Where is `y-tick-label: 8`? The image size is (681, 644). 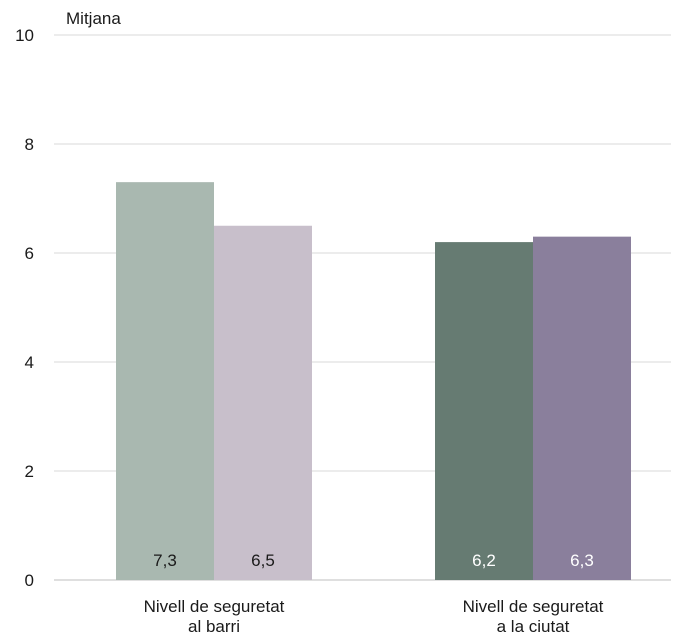
y-tick-label: 8 is located at coordinates (29, 144).